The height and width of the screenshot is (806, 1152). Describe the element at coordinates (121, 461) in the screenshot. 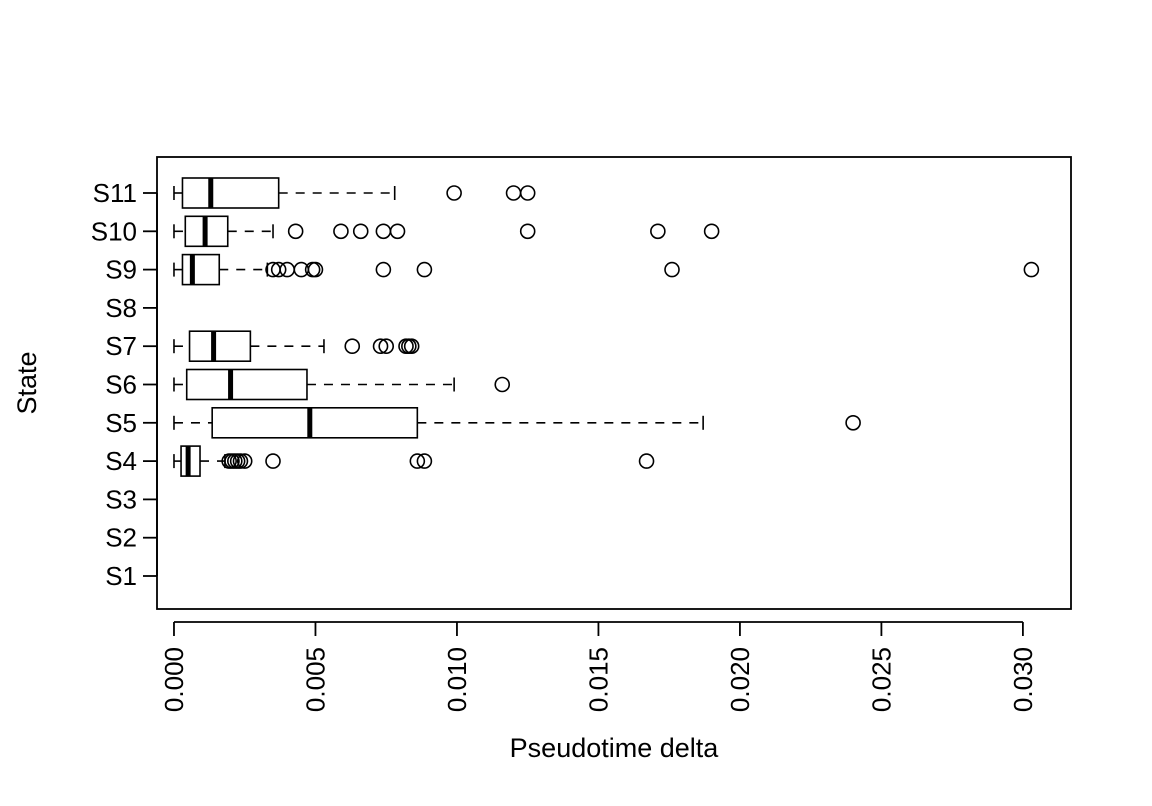

I see `y-tick-label-s4: S4` at that location.